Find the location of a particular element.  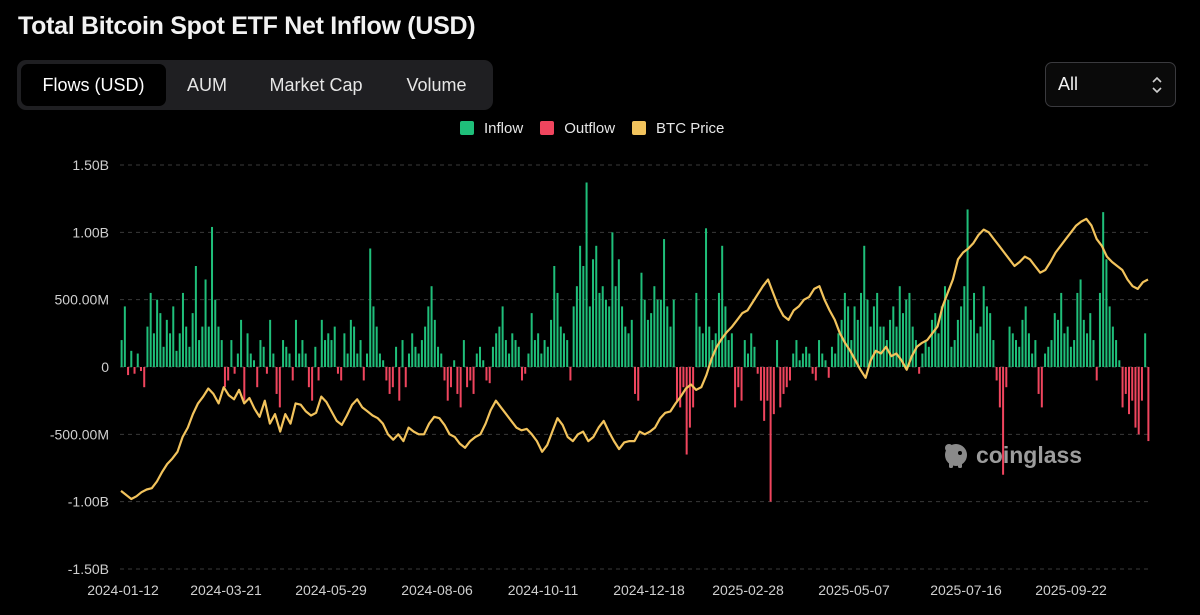

time-range-select: All is located at coordinates (1110, 84).